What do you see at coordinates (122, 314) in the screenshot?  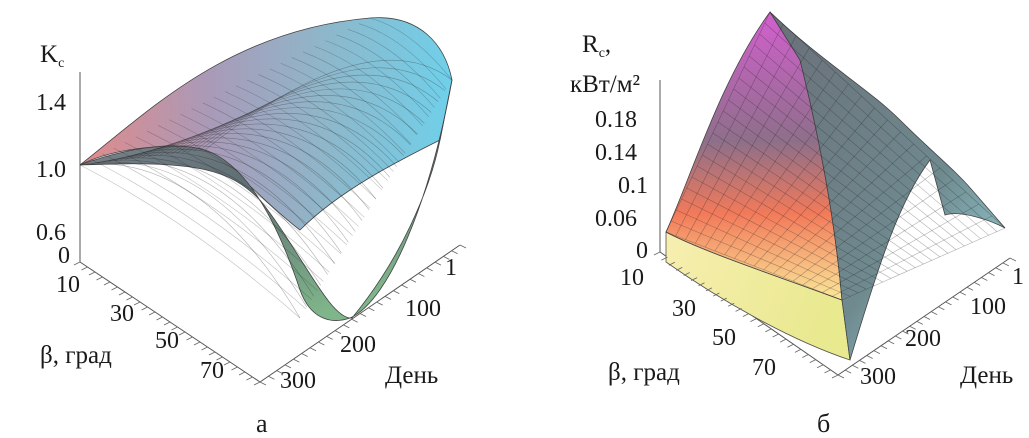 I see `panel-a-x-tick: 30` at bounding box center [122, 314].